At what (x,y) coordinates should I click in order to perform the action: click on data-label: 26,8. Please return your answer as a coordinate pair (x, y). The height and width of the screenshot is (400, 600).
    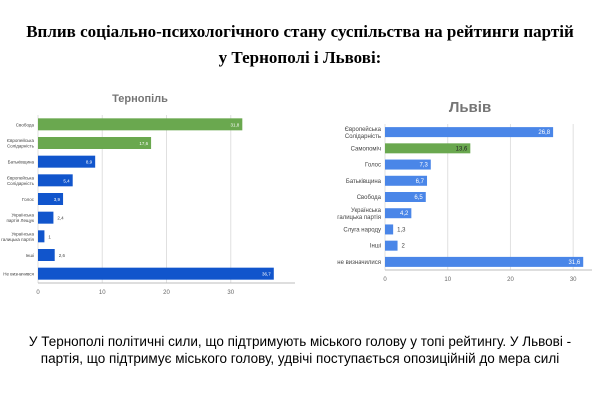
    Looking at the image, I should click on (544, 133).